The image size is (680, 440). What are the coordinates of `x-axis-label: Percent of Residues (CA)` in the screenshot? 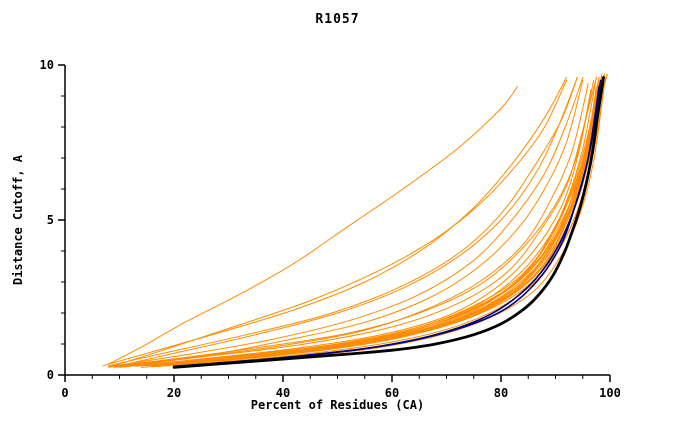 It's located at (337, 405).